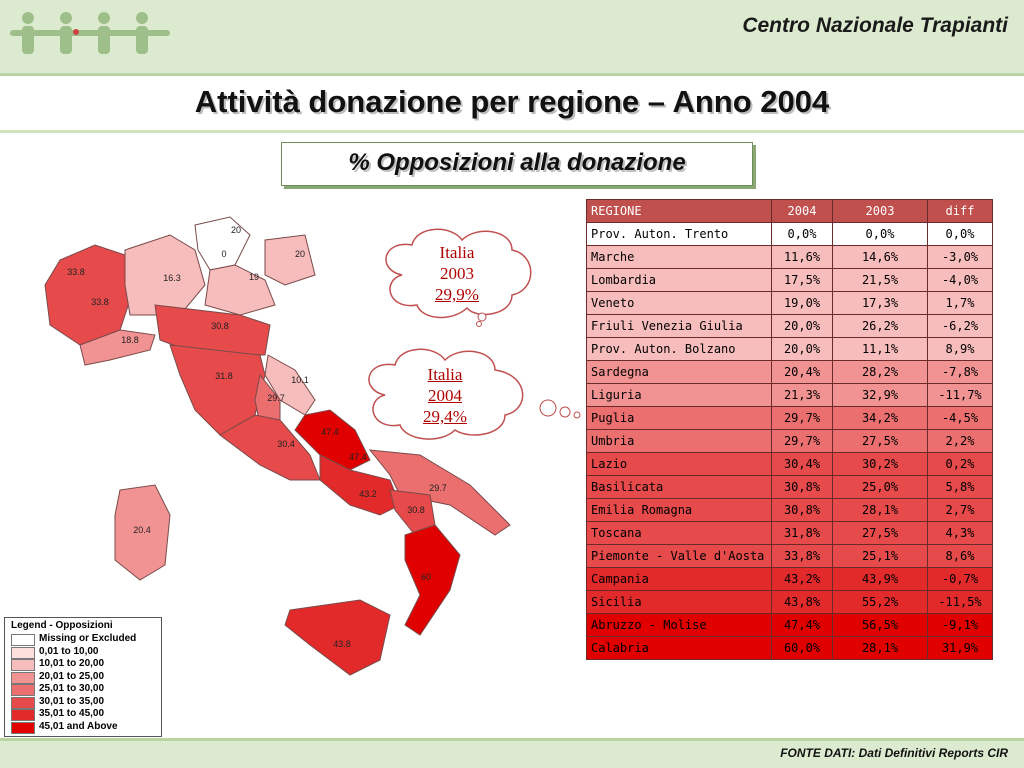 This screenshot has width=1024, height=768. I want to click on col-header-region: REGIONE, so click(679, 211).